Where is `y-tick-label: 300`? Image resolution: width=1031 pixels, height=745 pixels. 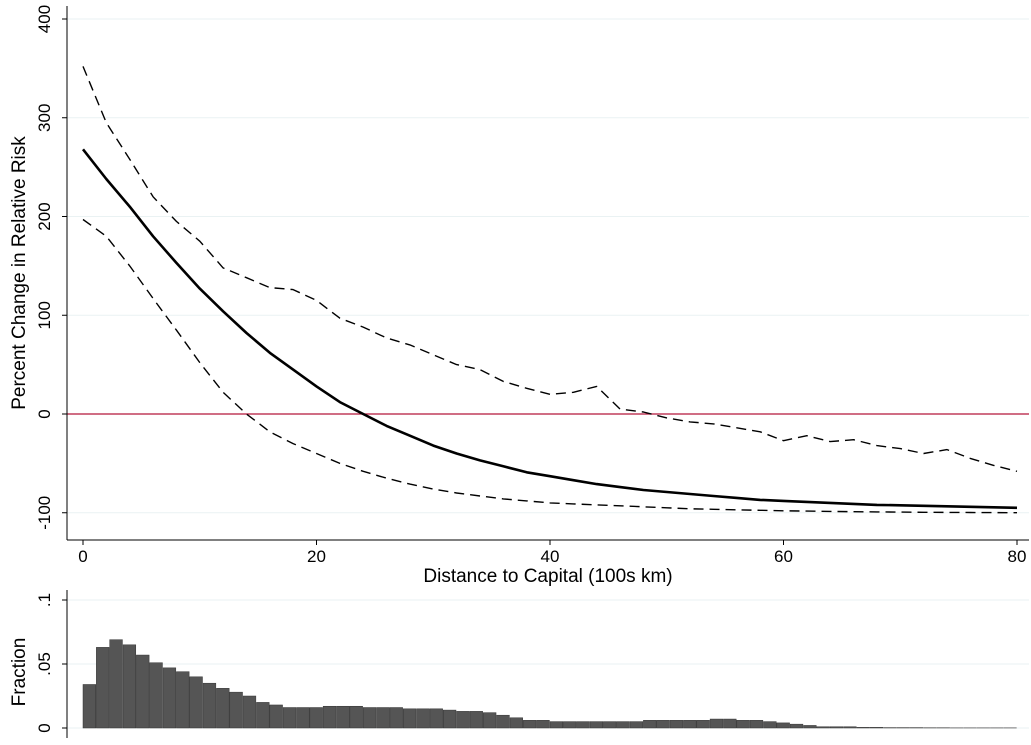
y-tick-label: 300 is located at coordinates (44, 118).